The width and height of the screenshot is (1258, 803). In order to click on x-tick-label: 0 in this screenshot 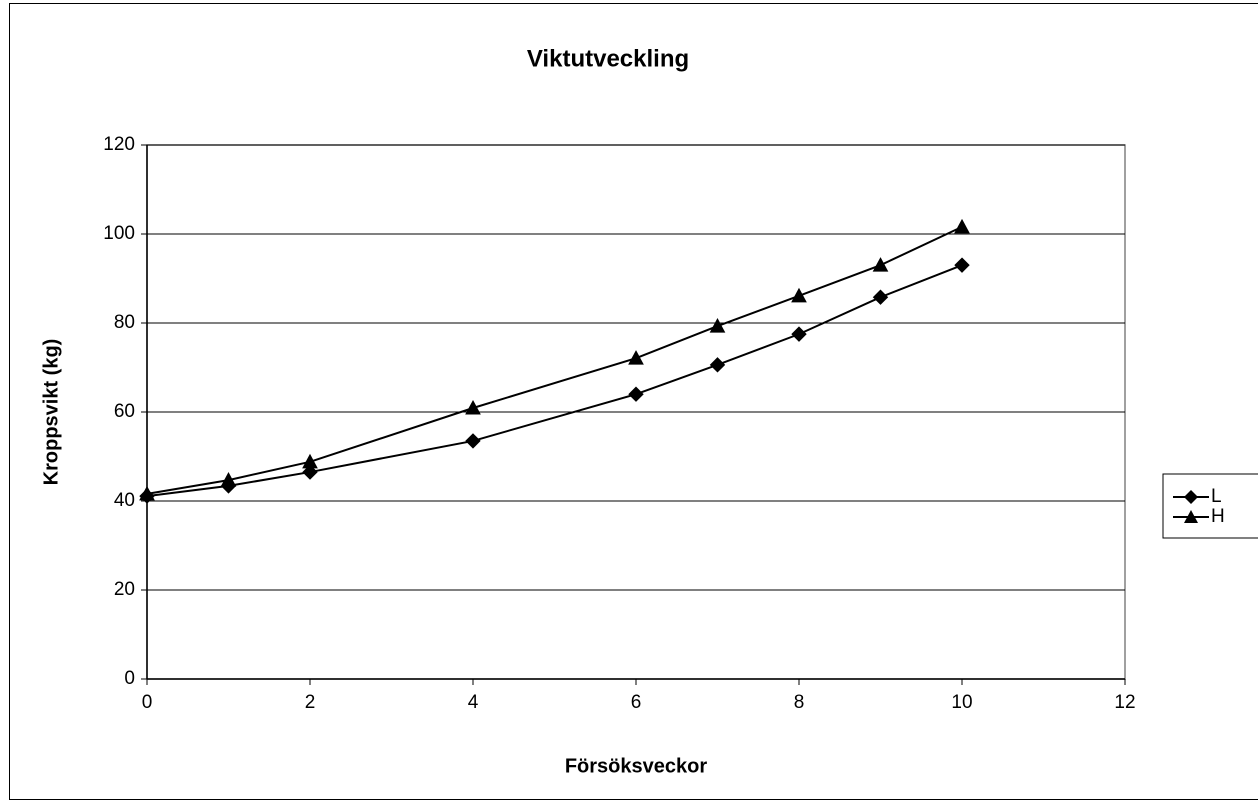, I will do `click(147, 702)`.